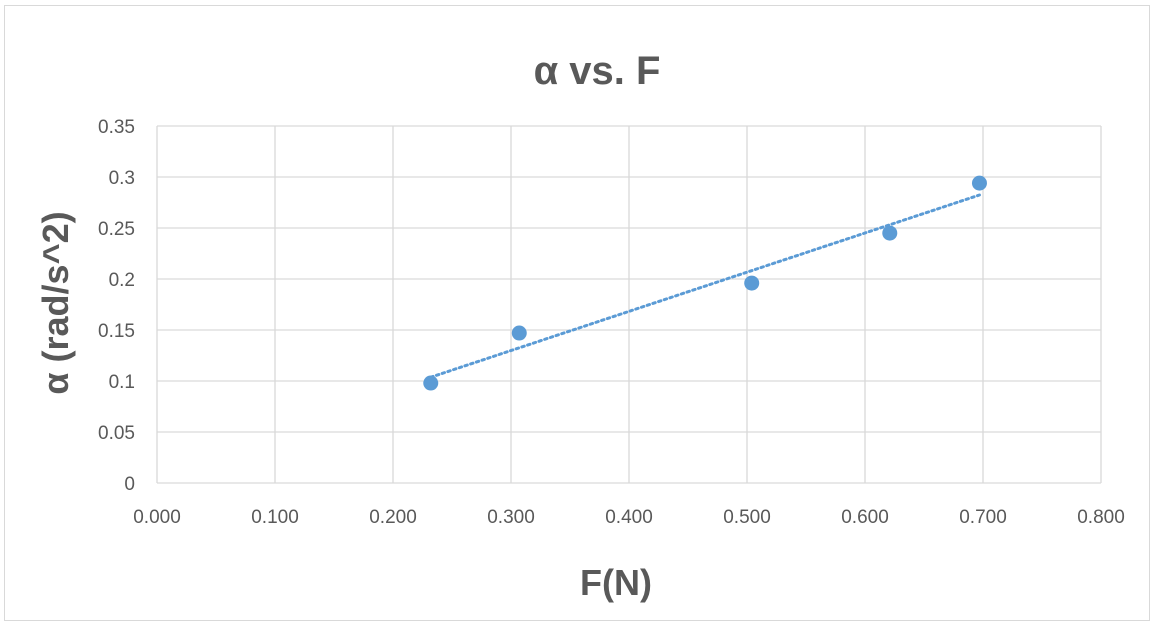 Image resolution: width=1153 pixels, height=624 pixels. I want to click on x-tick-label: 0.400, so click(629, 517).